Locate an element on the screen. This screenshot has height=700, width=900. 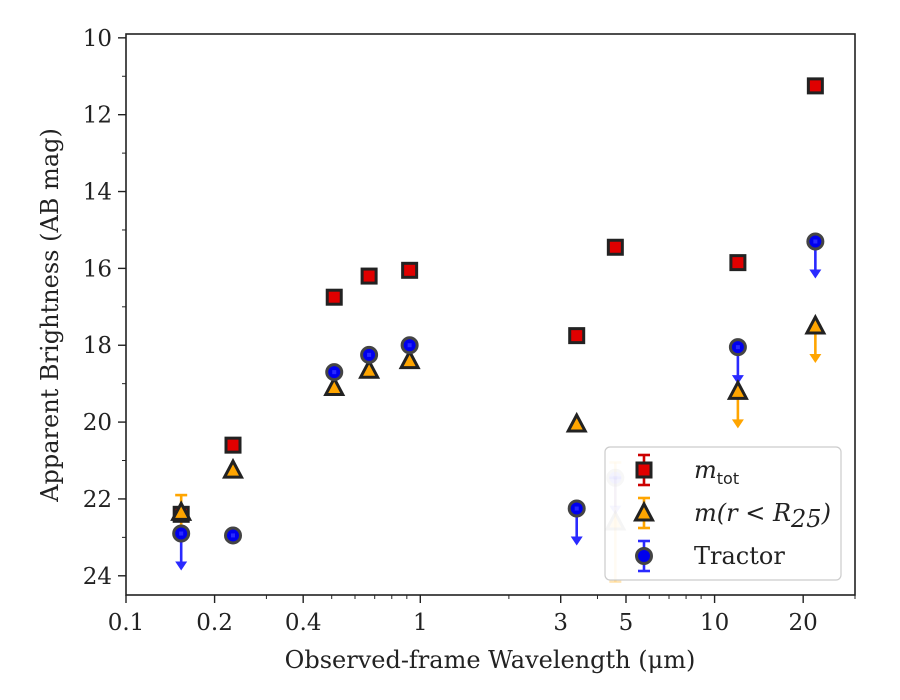
y-axis-label: Apparent Brightness (AB mag) is located at coordinates (50, 315).